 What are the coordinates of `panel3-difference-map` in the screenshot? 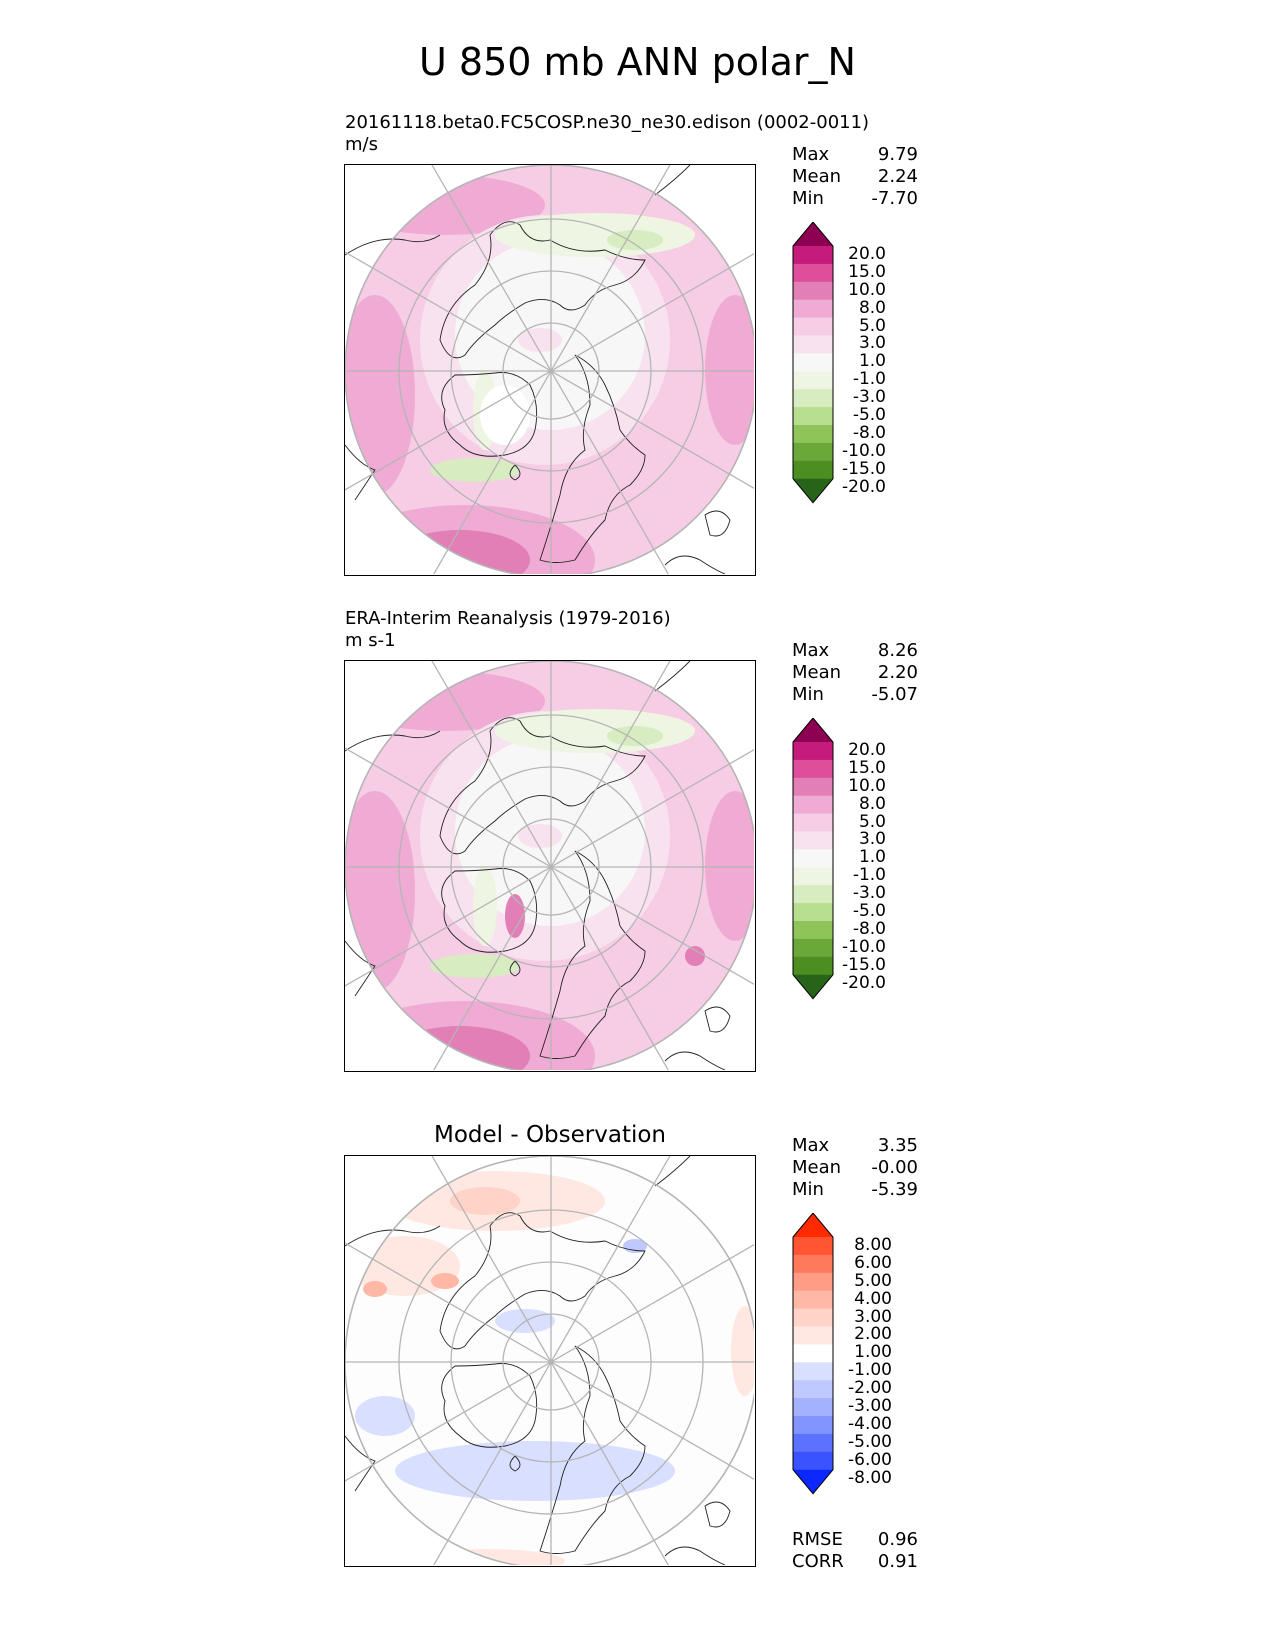 It's located at (550, 1361).